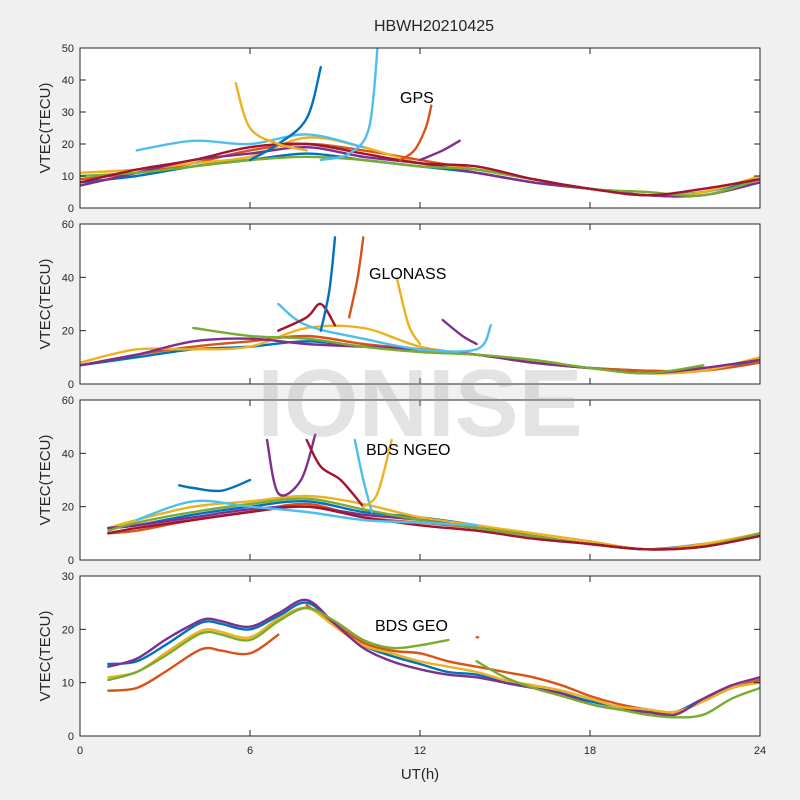 This screenshot has width=800, height=800. What do you see at coordinates (417, 98) in the screenshot?
I see `panel-label: GPS` at bounding box center [417, 98].